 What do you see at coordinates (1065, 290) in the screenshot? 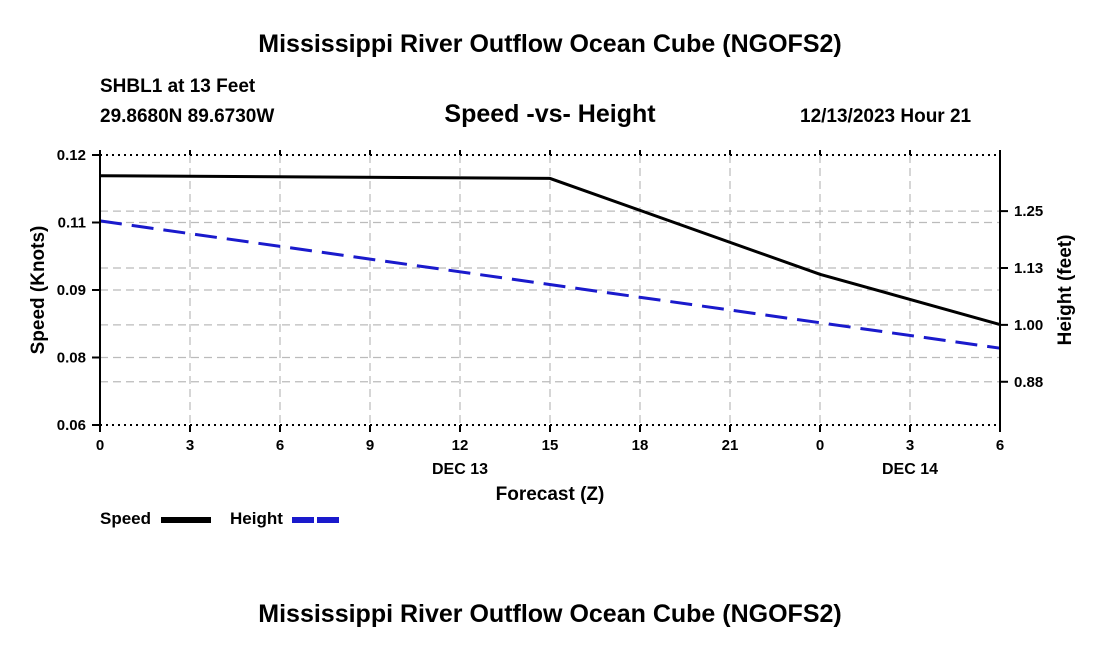
I see `y-right-axis-title: Height (feet)` at bounding box center [1065, 290].